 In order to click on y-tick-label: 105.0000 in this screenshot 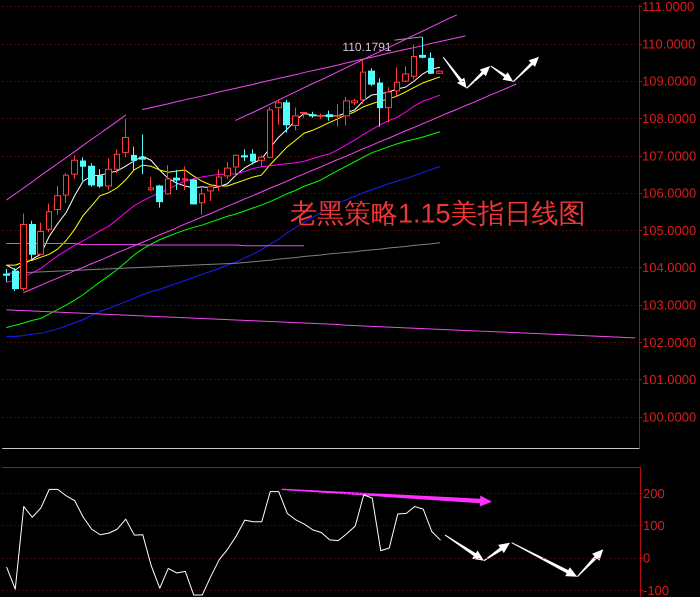, I will do `click(669, 230)`.